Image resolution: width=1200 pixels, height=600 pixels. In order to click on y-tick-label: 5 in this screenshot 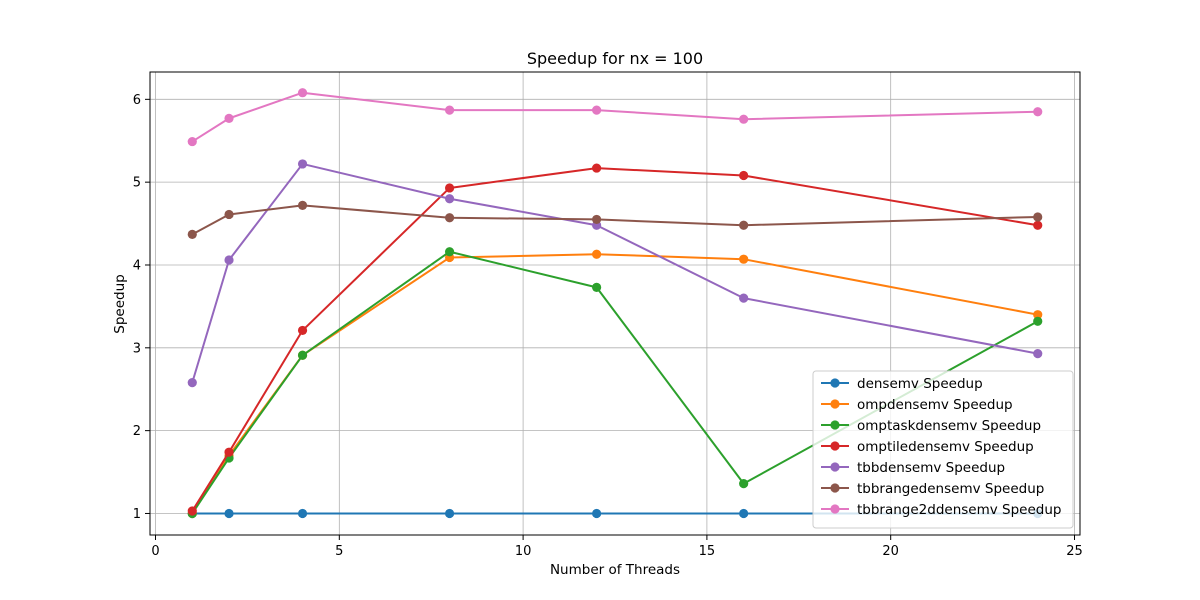, I will do `click(137, 183)`.